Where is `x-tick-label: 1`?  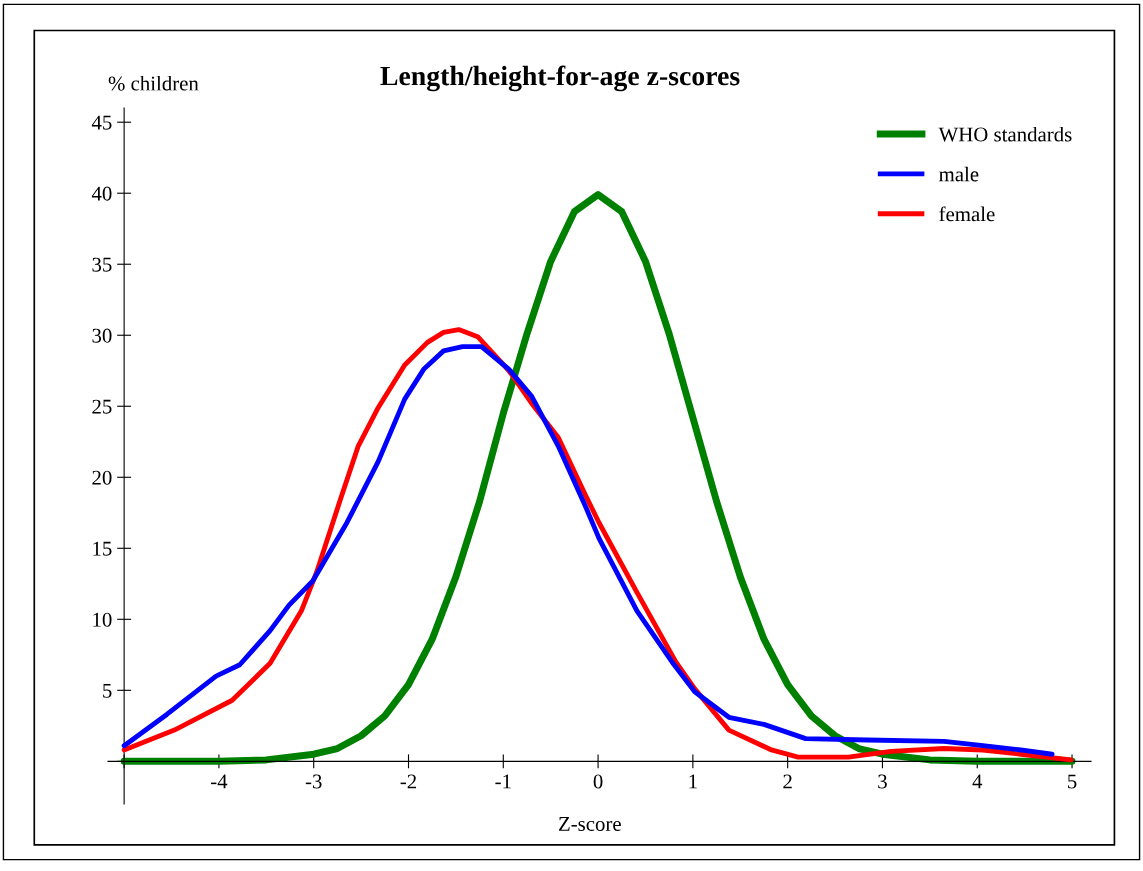
x-tick-label: 1 is located at coordinates (693, 781).